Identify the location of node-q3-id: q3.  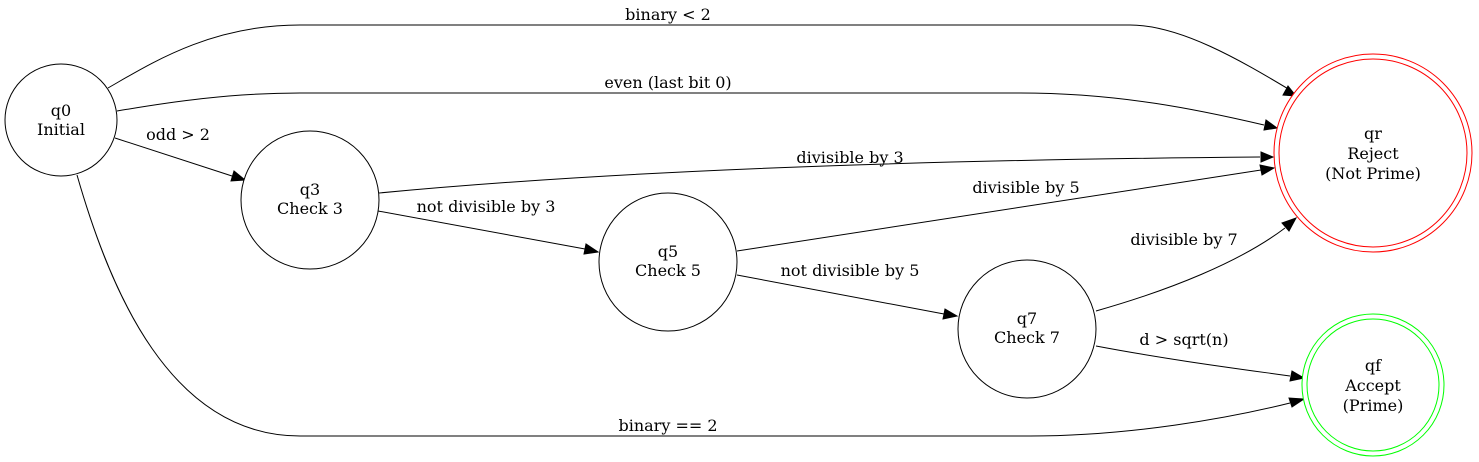
(310, 189).